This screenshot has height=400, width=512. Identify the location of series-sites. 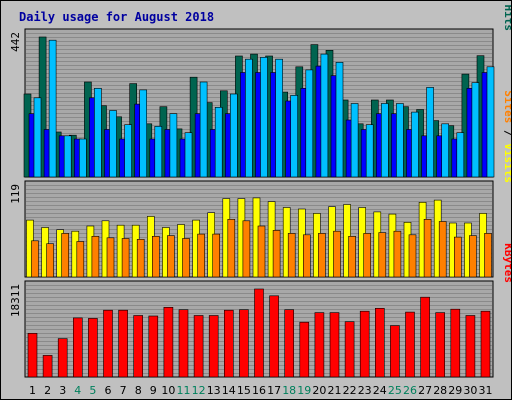
(261, 248).